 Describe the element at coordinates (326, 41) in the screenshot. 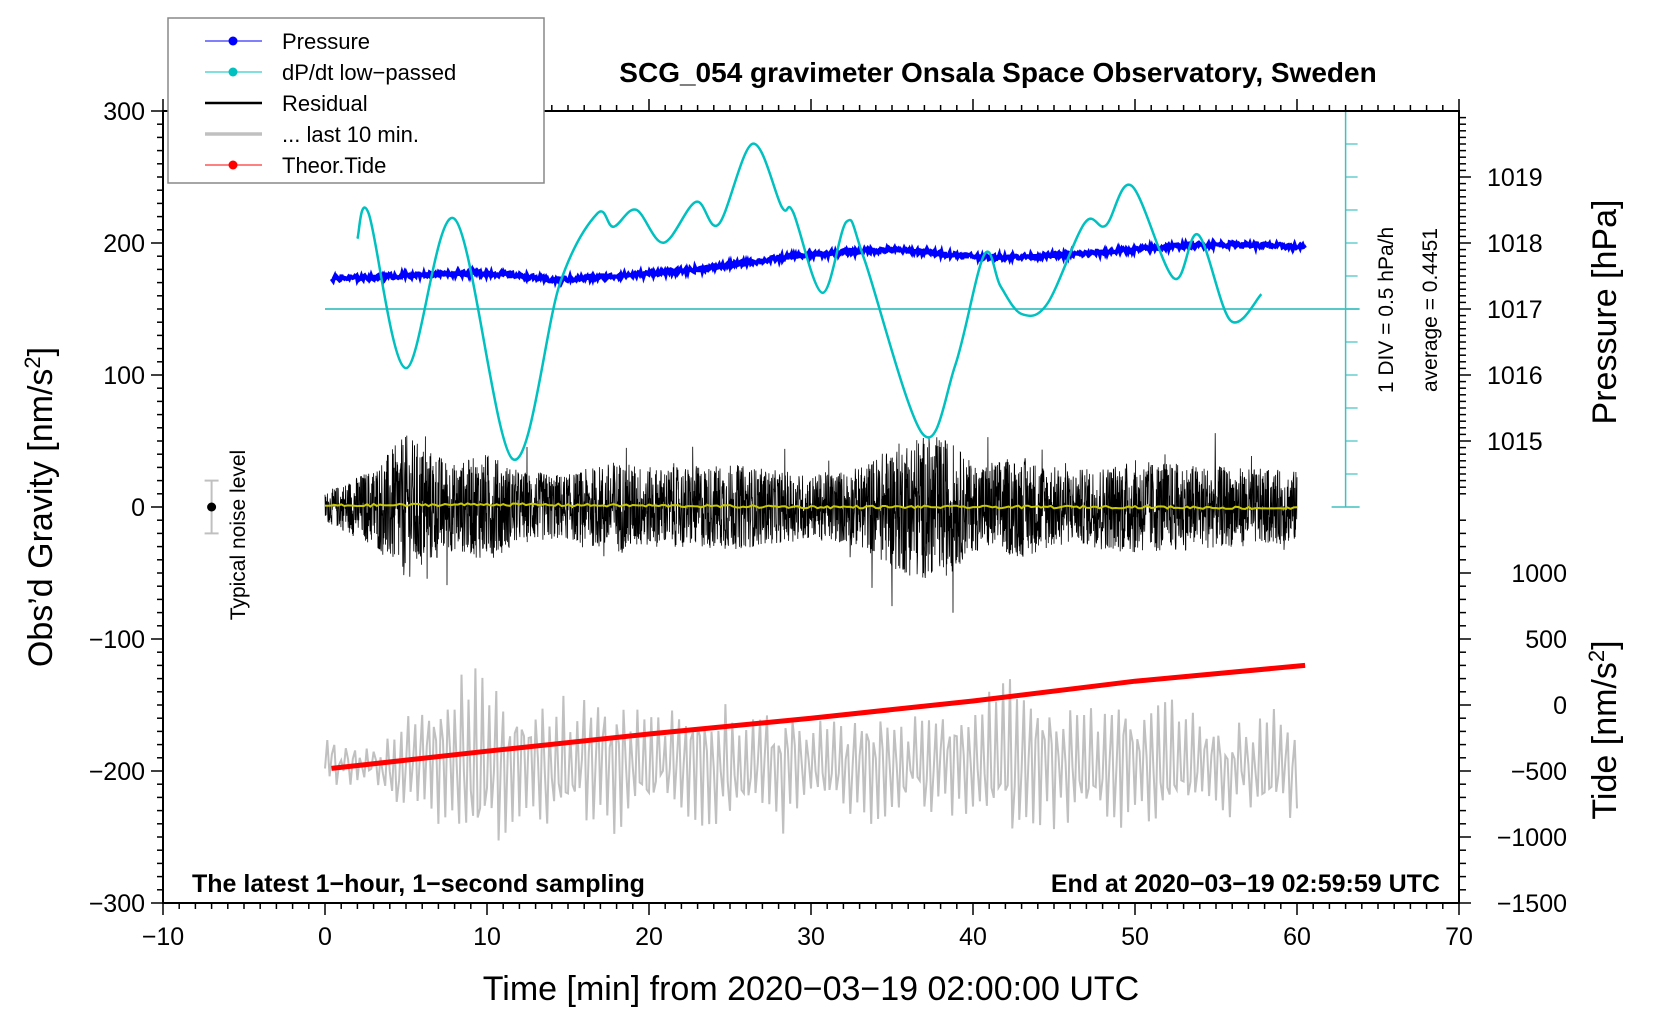

I see `legend-label: Pressure` at that location.